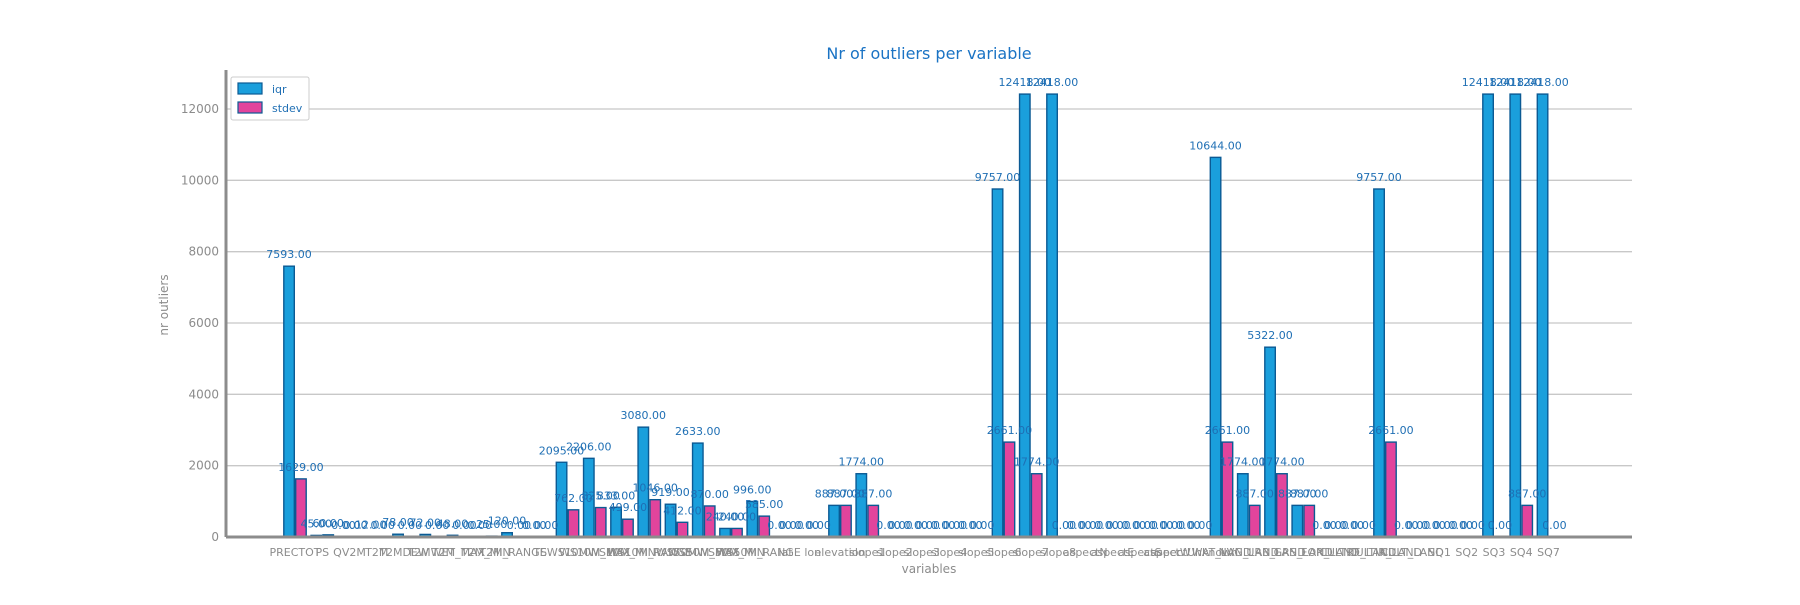 The height and width of the screenshot is (605, 1800). What do you see at coordinates (1215, 145) in the screenshot?
I see `bar-label-iqr-WAT_LAND: 10644.00` at bounding box center [1215, 145].